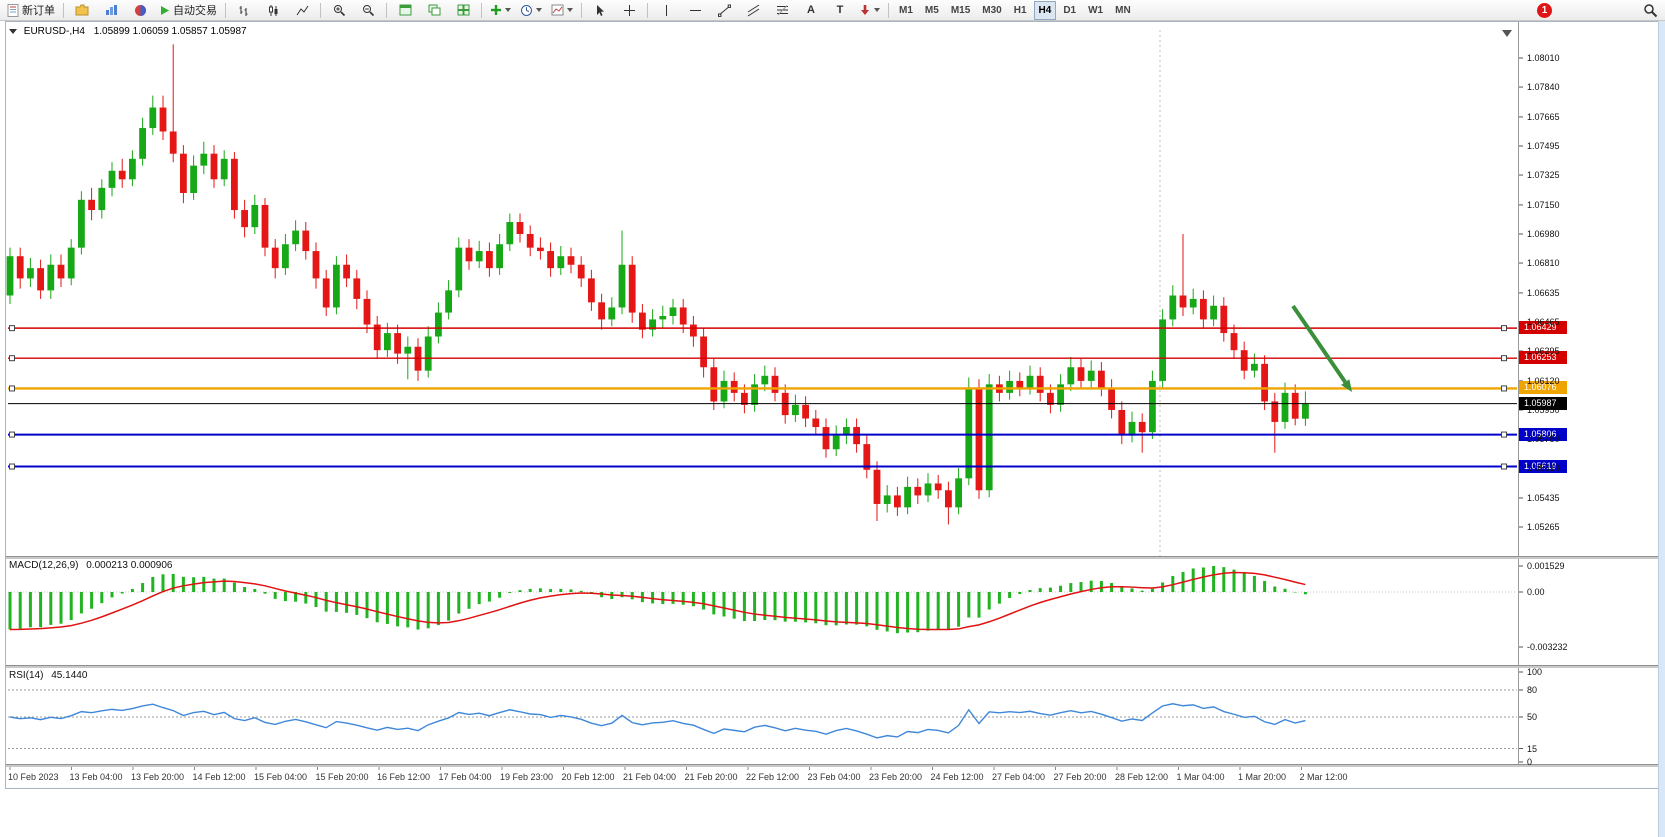  I want to click on macd-values: 0.000213 0.000906, so click(129, 565).